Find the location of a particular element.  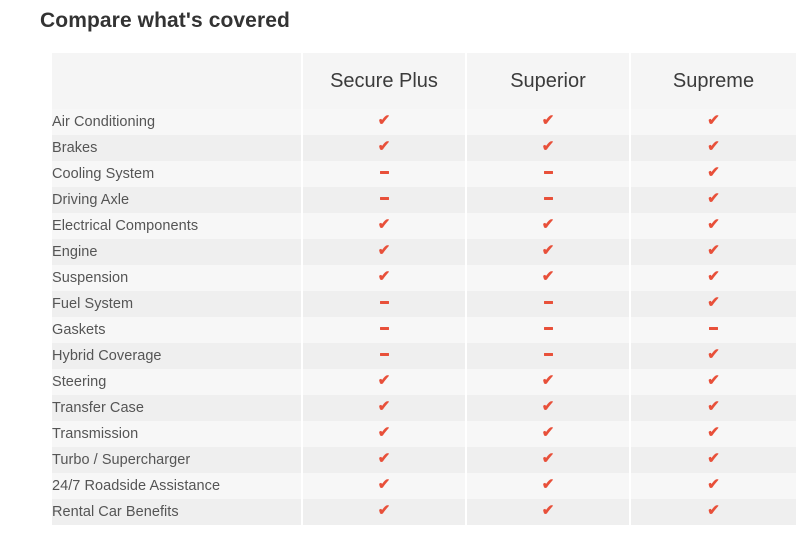

plan-name-superior: Superior is located at coordinates (548, 81).